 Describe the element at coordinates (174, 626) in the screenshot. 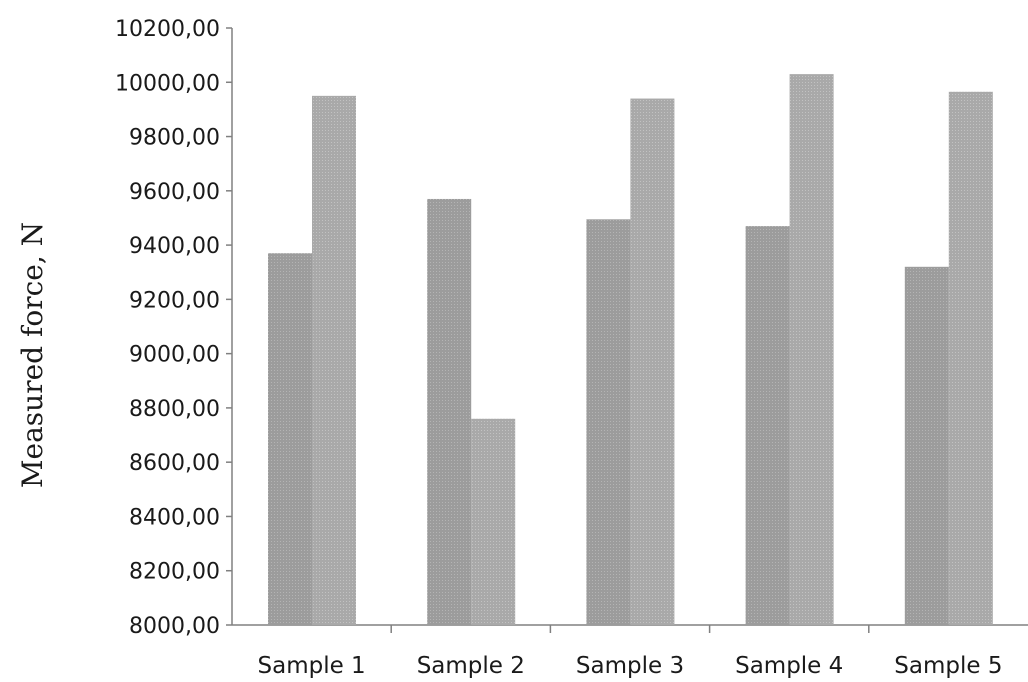

I see `y-tick-label: 8000,00` at that location.